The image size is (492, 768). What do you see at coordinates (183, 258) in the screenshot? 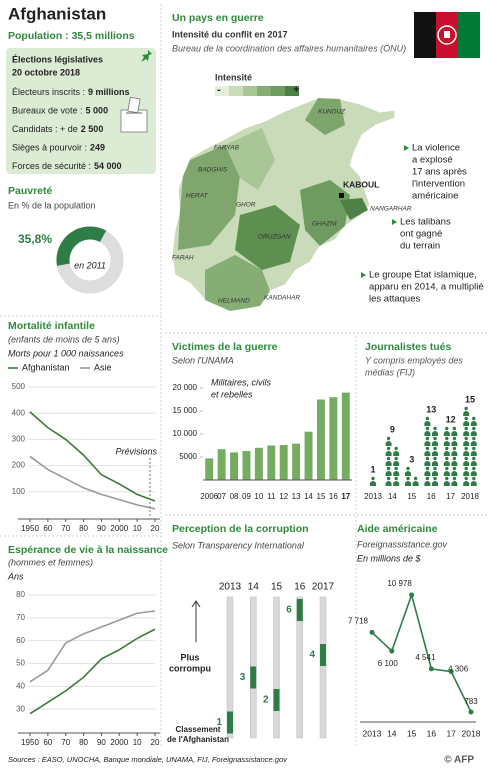
I see `province-label: FARAH` at bounding box center [183, 258].